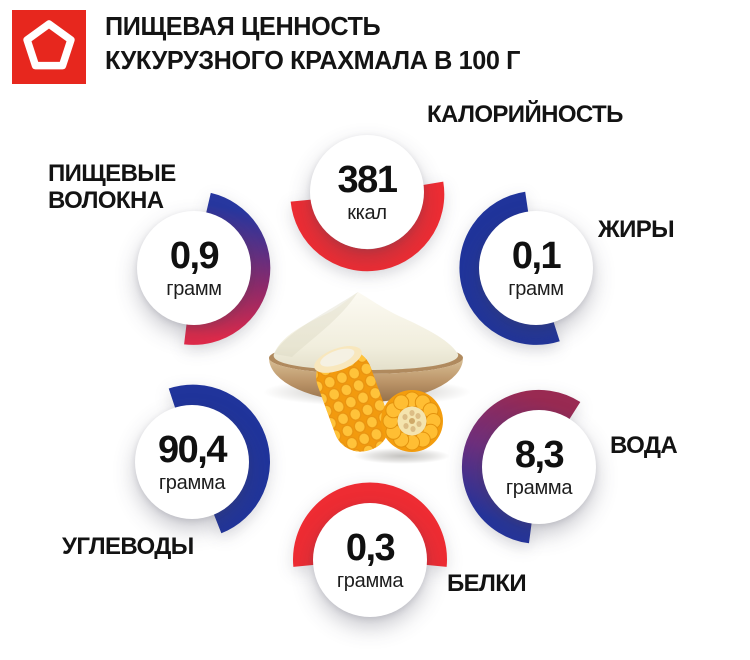 The width and height of the screenshot is (750, 660). Describe the element at coordinates (636, 229) in the screenshot. I see `nutrient-label-fats: ЖИРЫ` at that location.